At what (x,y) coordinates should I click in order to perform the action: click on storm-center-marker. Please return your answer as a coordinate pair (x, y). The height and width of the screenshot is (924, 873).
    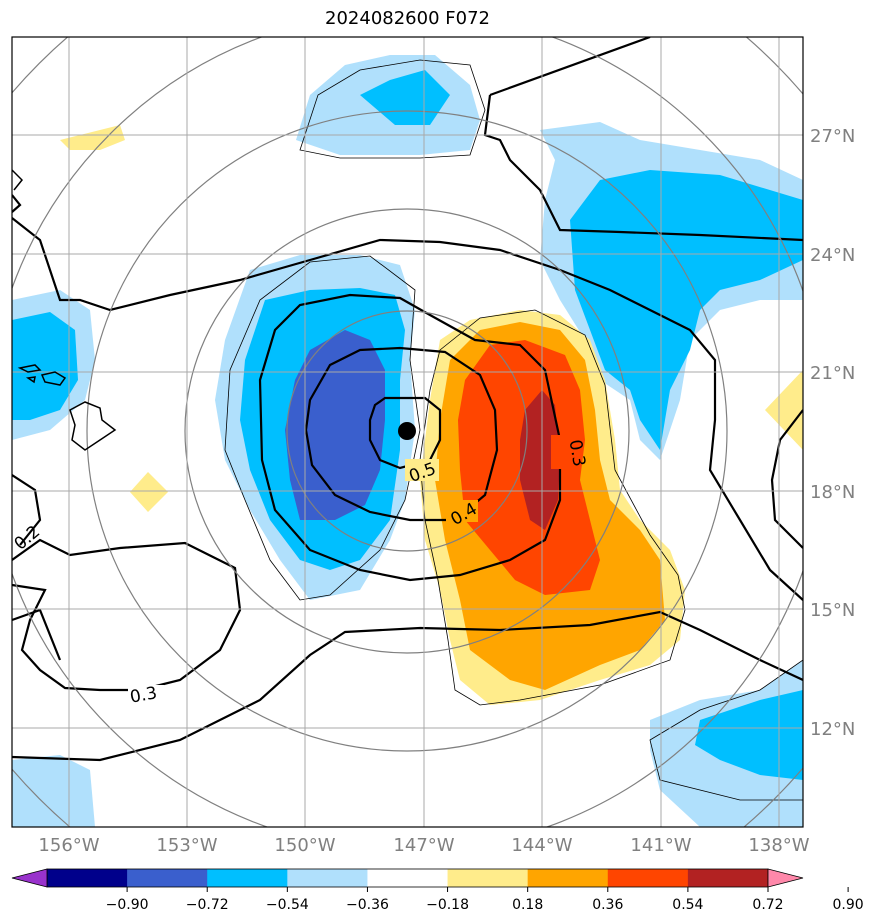
    Looking at the image, I should click on (407, 431).